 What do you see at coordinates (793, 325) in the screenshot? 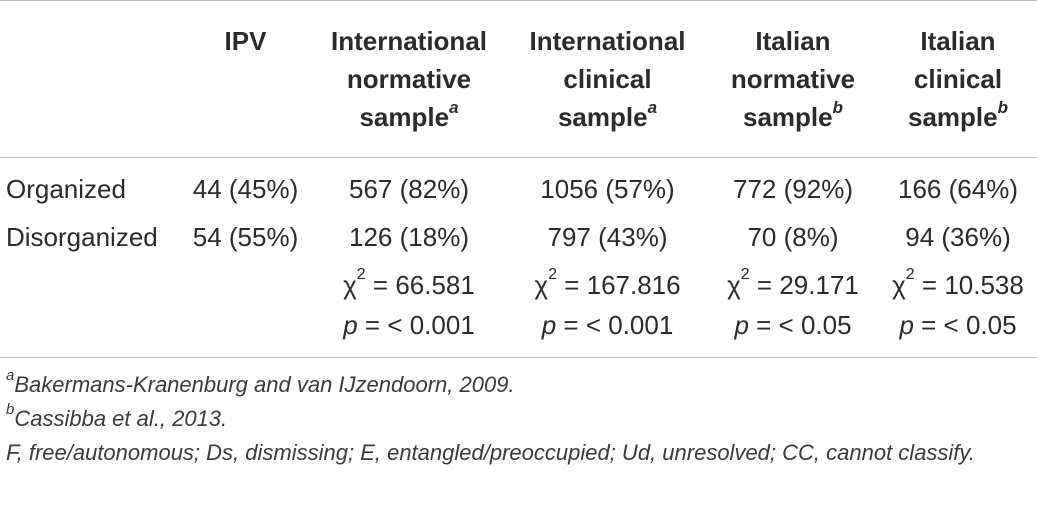
I see `p-value-italian-normative: p = < 0.05` at bounding box center [793, 325].